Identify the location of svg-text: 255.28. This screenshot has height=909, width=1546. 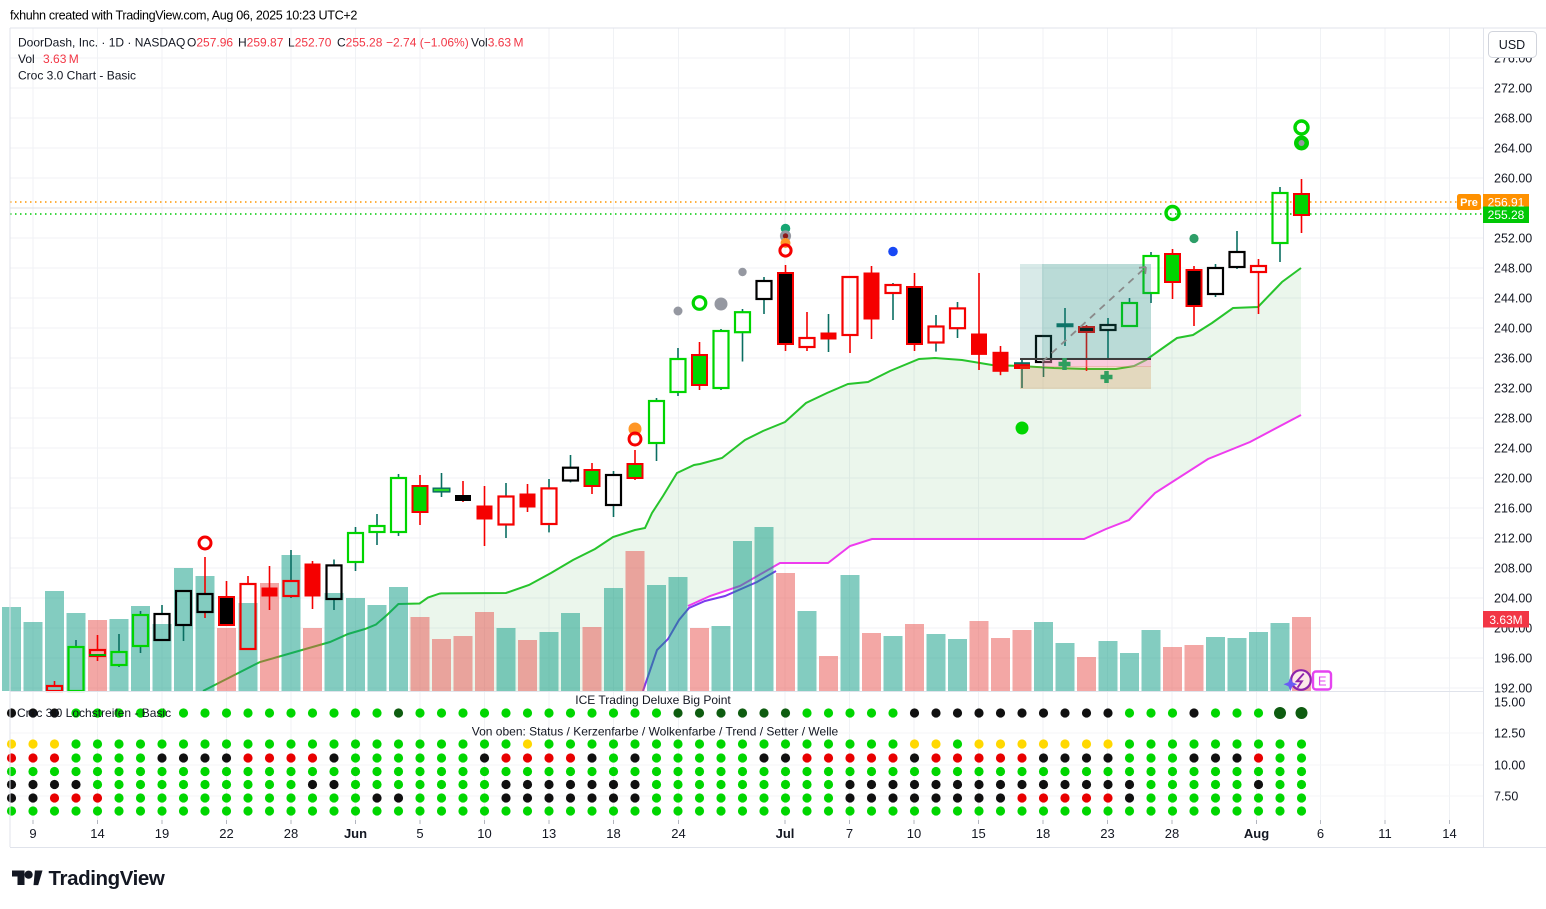
(1506, 215).